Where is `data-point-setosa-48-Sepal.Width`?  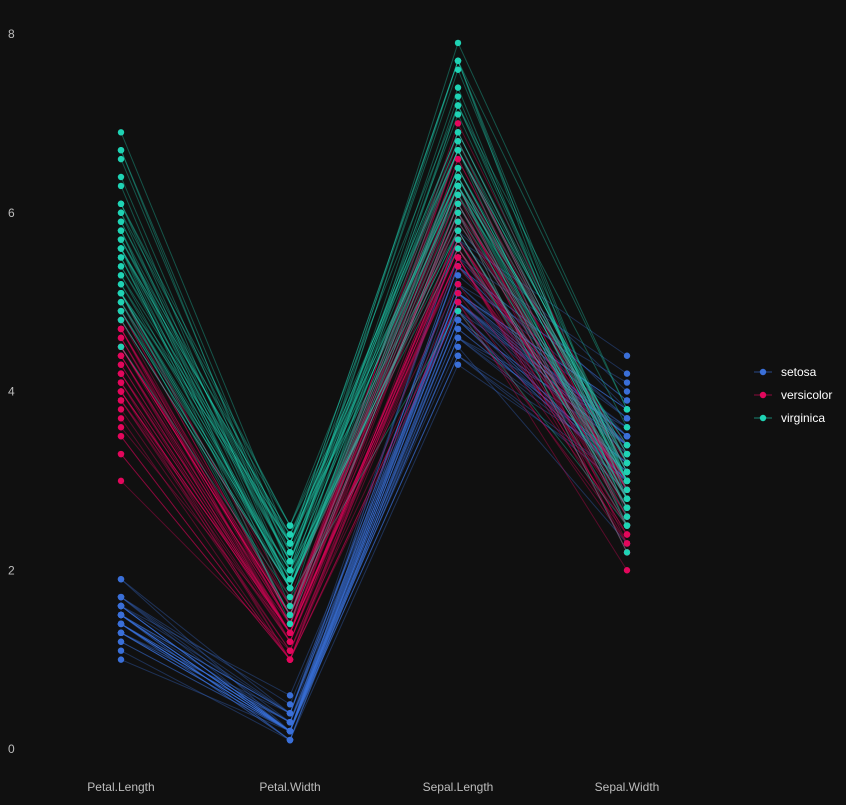 data-point-setosa-48-Sepal.Width is located at coordinates (627, 418).